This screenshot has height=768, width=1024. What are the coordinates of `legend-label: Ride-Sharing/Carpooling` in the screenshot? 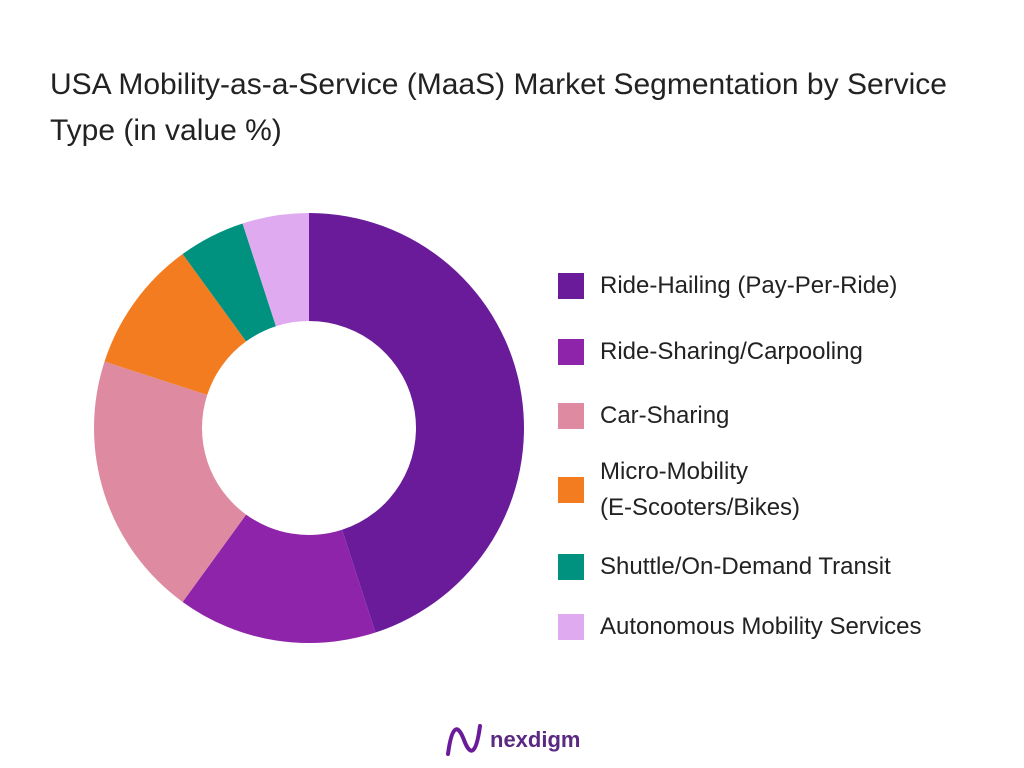 It's located at (731, 351).